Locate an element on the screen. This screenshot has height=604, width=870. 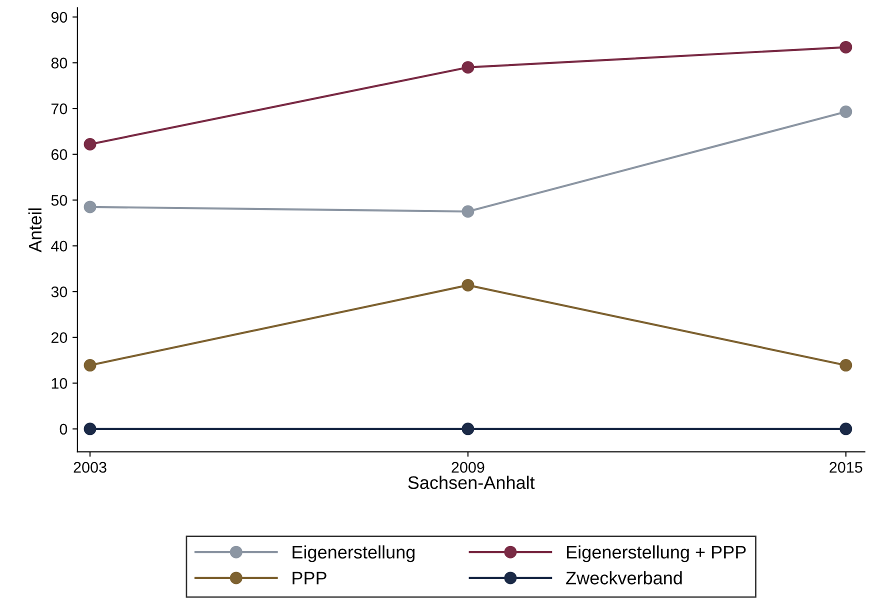
y-tick-label: 40 is located at coordinates (59, 246).